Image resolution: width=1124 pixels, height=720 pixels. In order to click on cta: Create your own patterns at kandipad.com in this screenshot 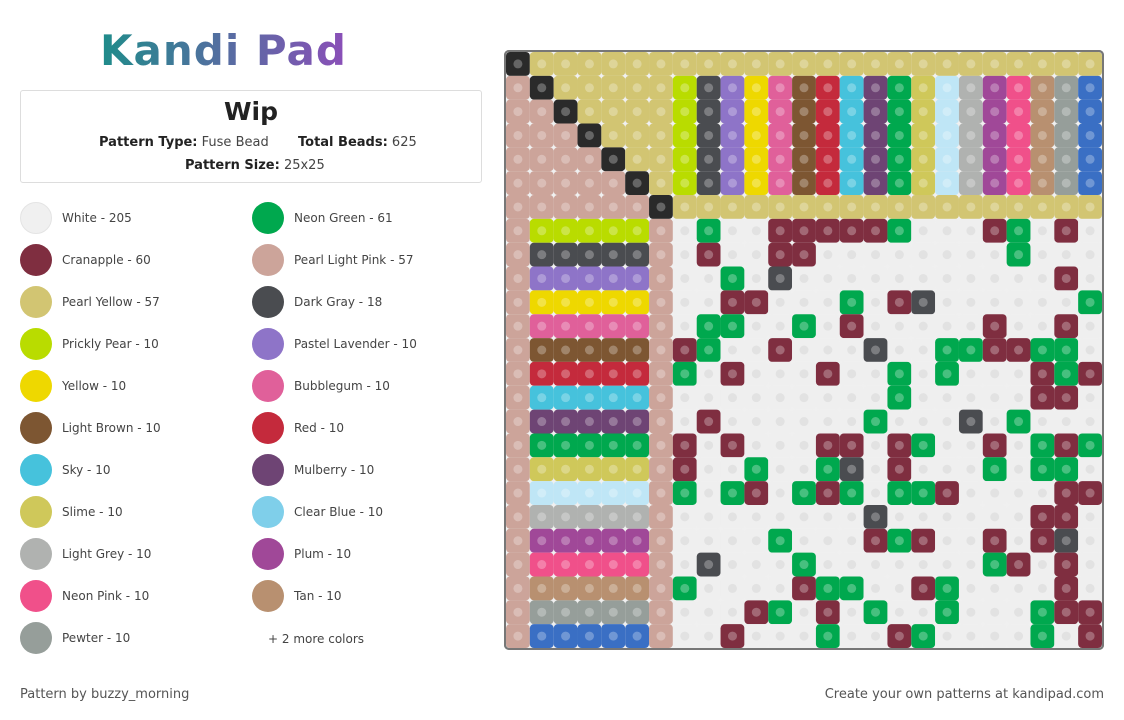, I will do `click(964, 694)`.